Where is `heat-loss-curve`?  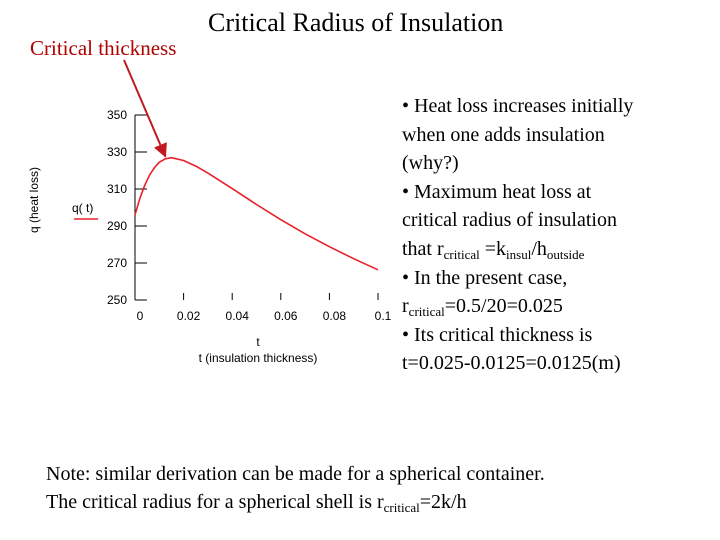
heat-loss-curve is located at coordinates (256, 213).